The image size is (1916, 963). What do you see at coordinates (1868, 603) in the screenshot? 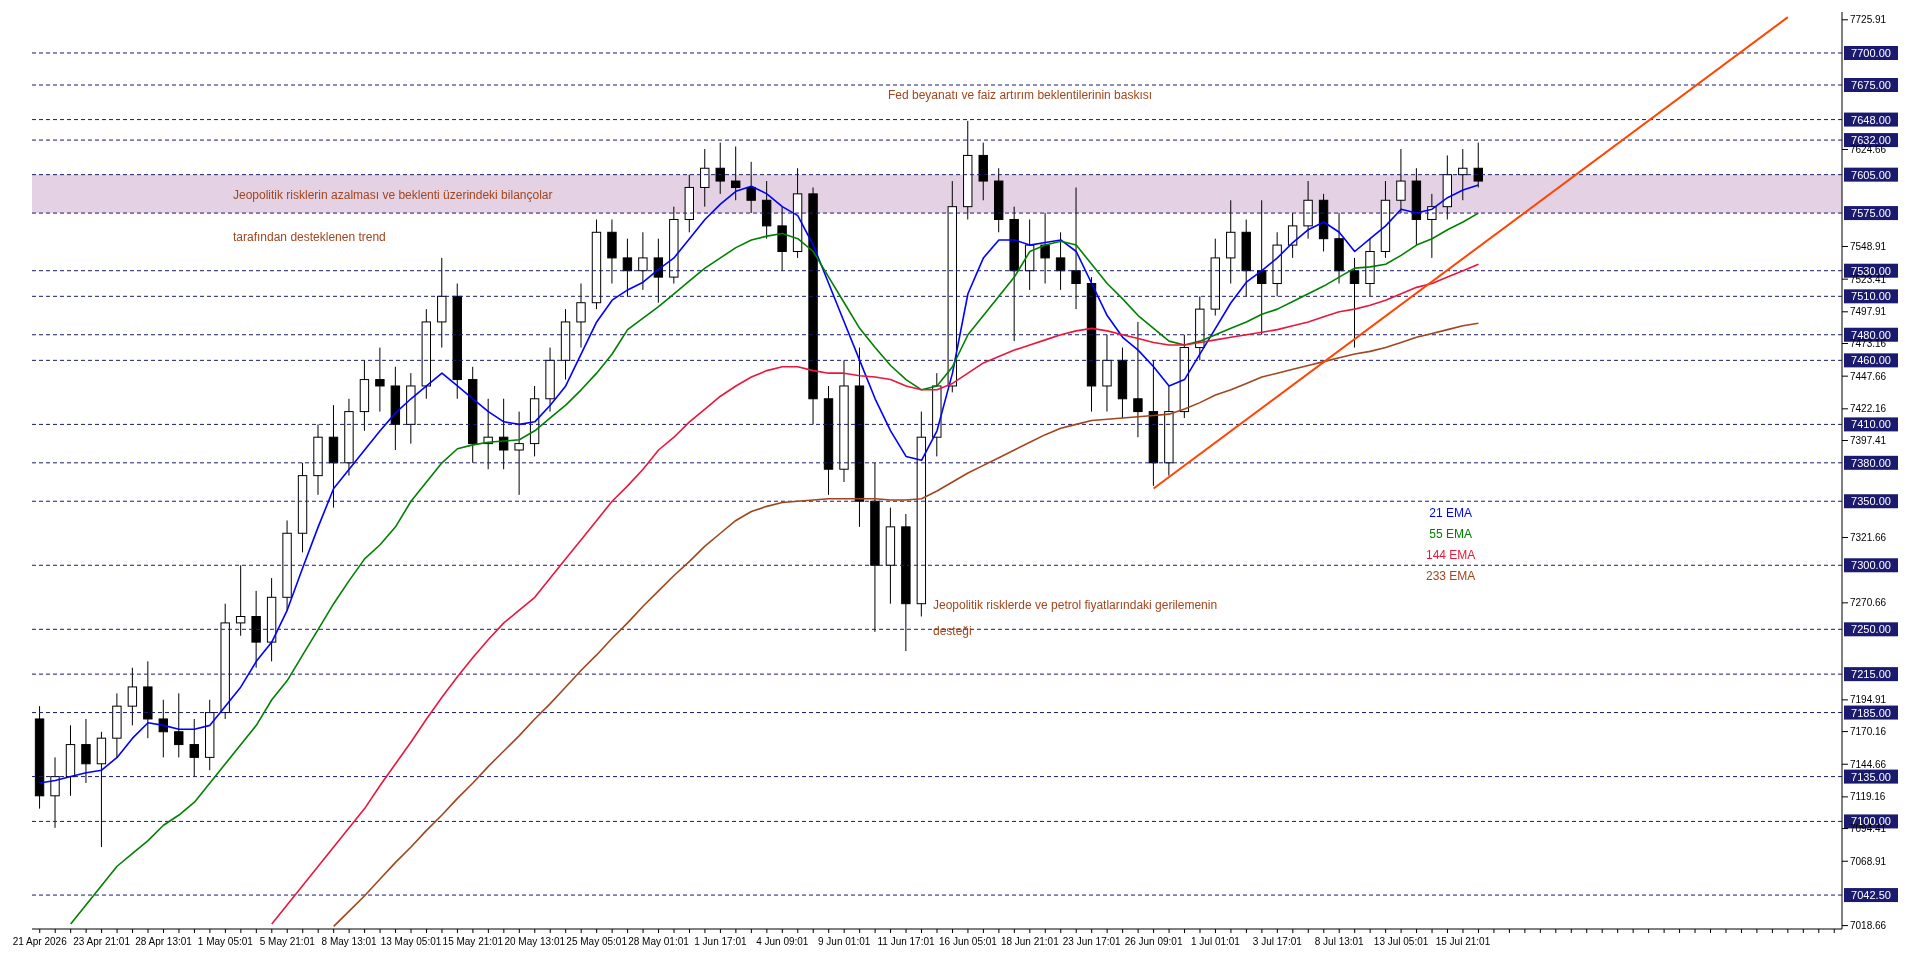
I see `y-tick-label: 7270.66` at bounding box center [1868, 603].